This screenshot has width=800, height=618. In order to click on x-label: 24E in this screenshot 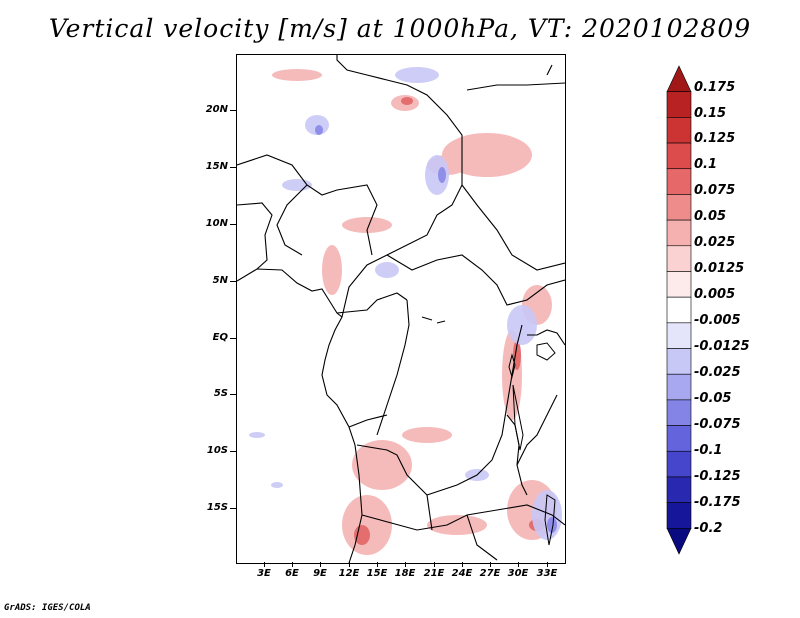, I will do `click(462, 573)`.